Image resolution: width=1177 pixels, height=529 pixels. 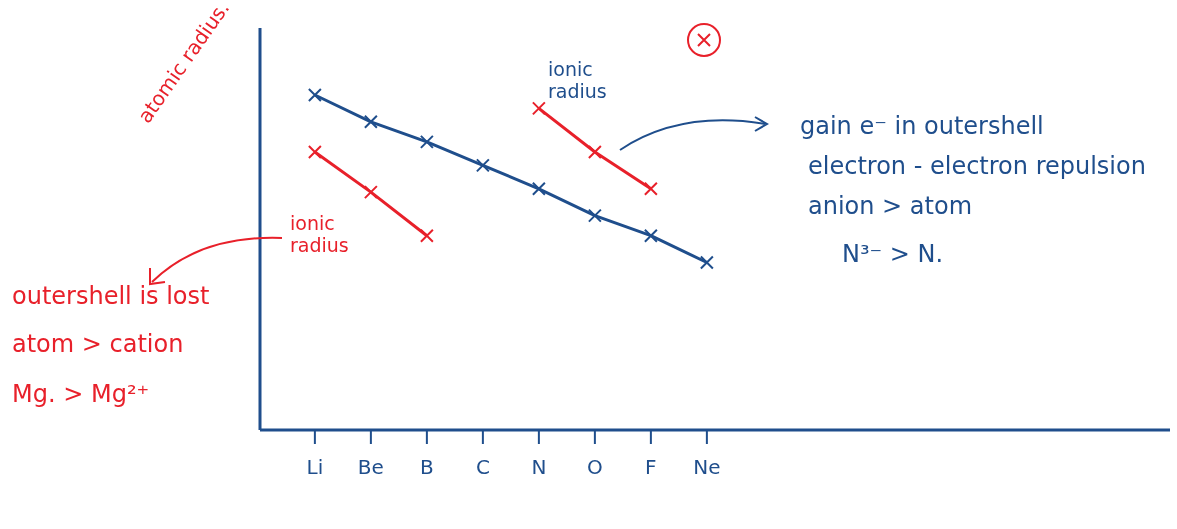 I want to click on x-tick-label: N, so click(x=539, y=467).